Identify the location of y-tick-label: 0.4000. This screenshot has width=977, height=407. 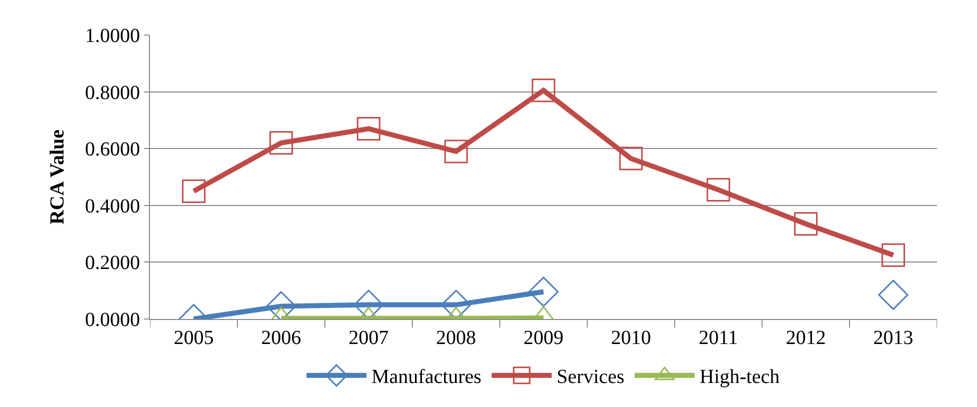
(112, 206).